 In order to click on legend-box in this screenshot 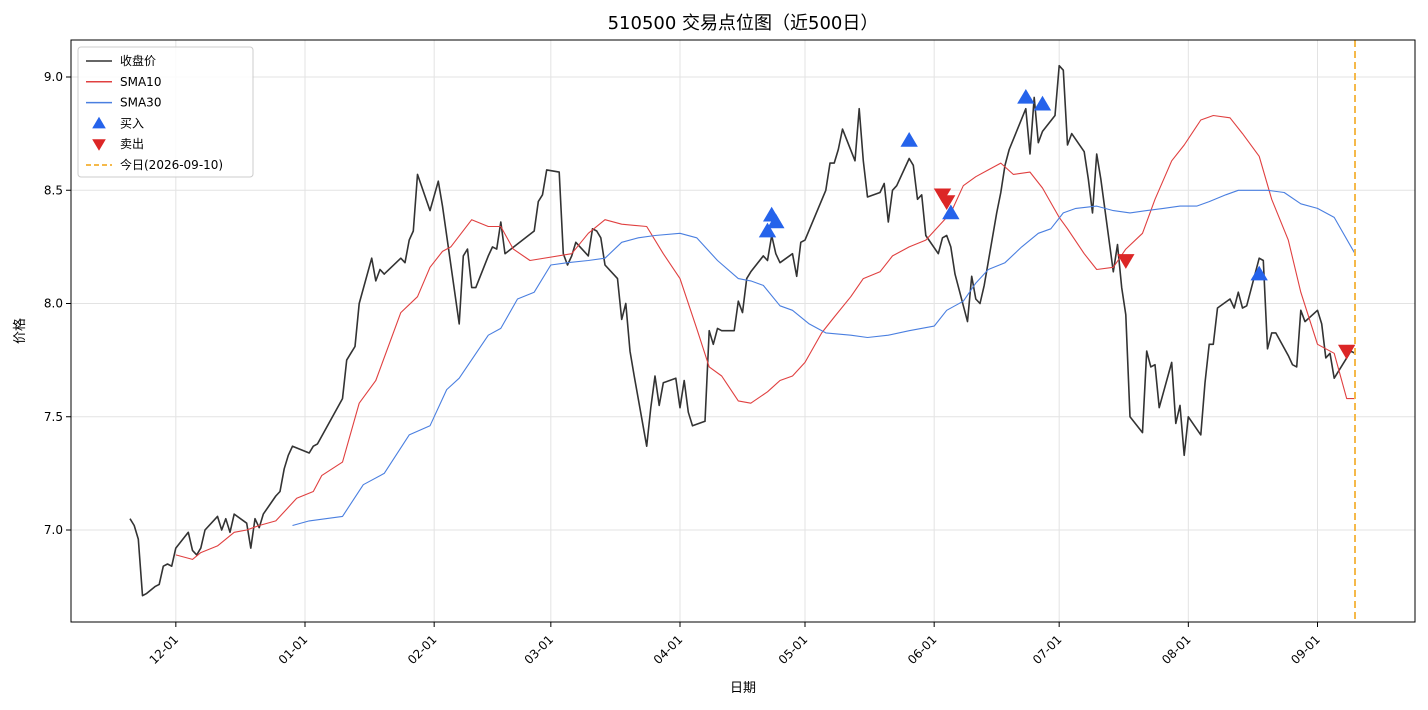, I will do `click(165, 112)`.